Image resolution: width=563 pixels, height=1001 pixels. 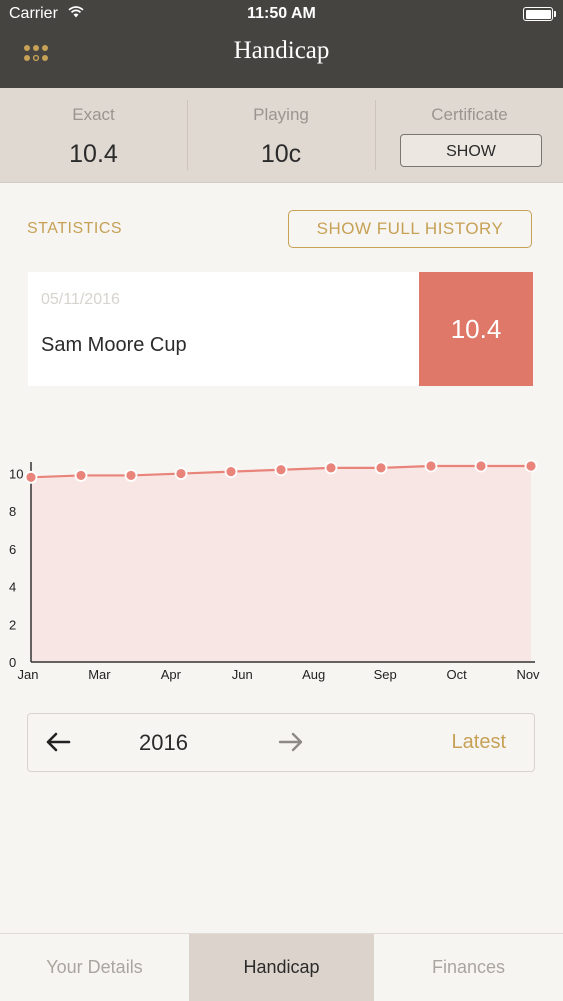 I want to click on arrow-right-icon, so click(x=291, y=742).